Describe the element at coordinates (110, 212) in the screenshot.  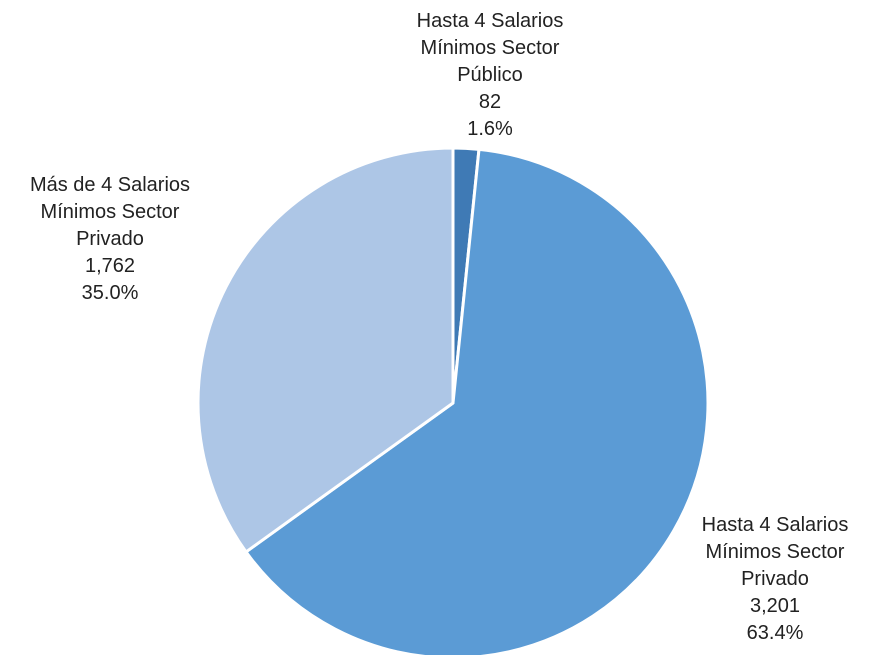
I see `category-label: Más de 4 Salarios Mínimos Sector Privado` at that location.